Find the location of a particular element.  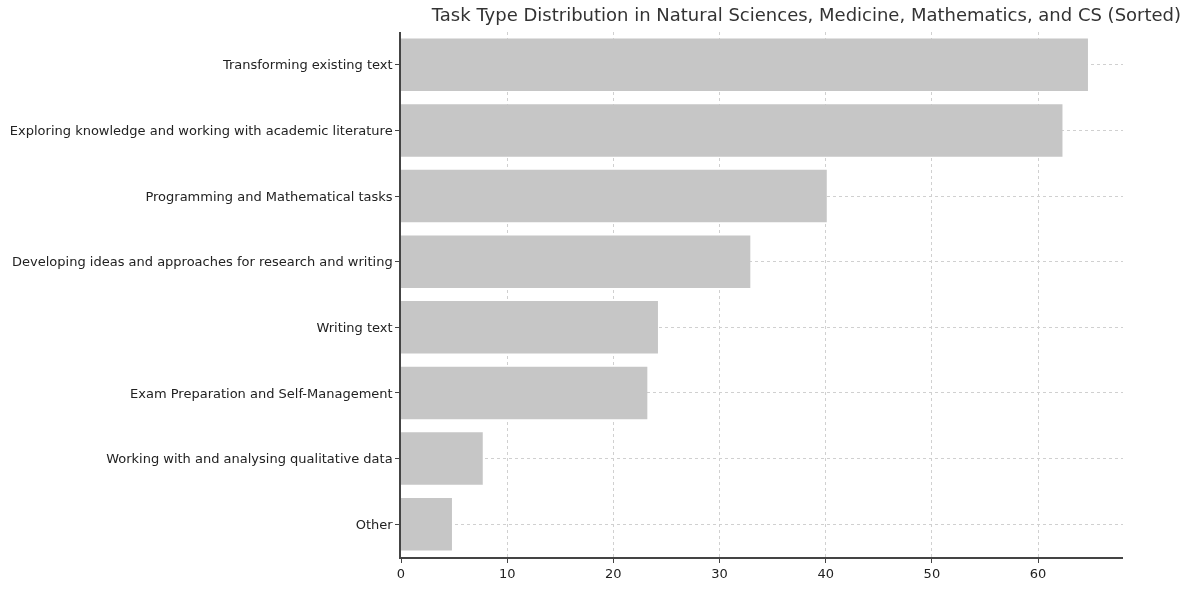

x-tick-label: 10 is located at coordinates (507, 574).